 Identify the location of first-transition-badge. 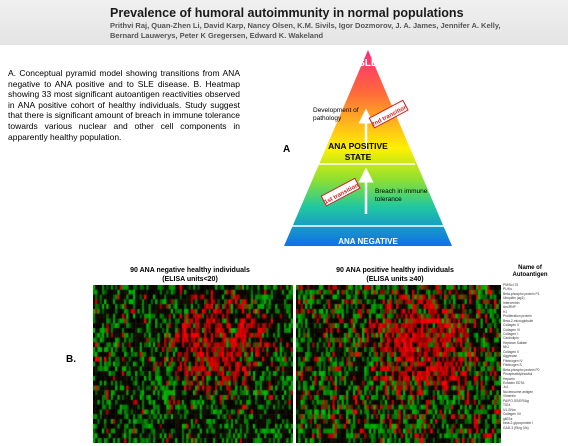
(340, 192).